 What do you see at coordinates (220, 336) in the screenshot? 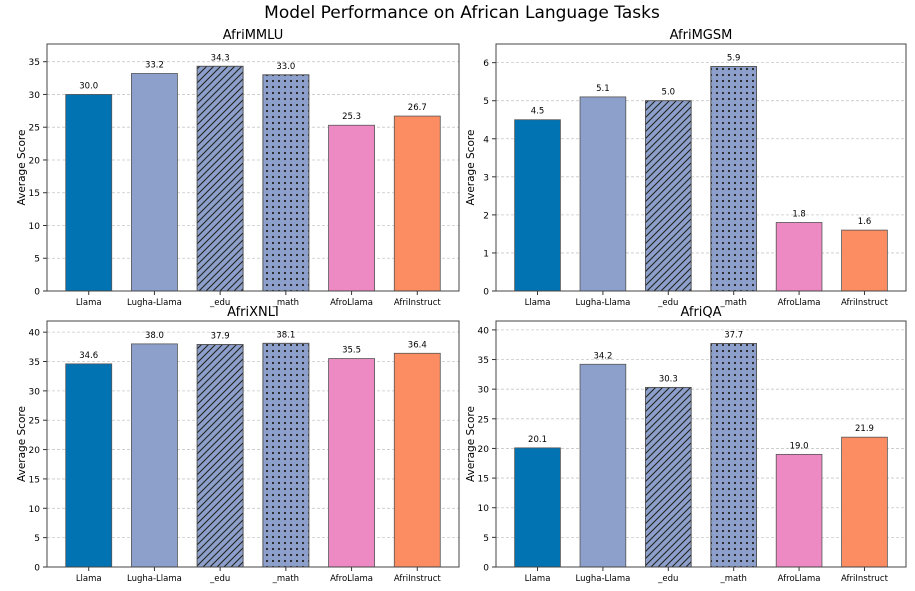
I see `data-label: 37.9` at bounding box center [220, 336].